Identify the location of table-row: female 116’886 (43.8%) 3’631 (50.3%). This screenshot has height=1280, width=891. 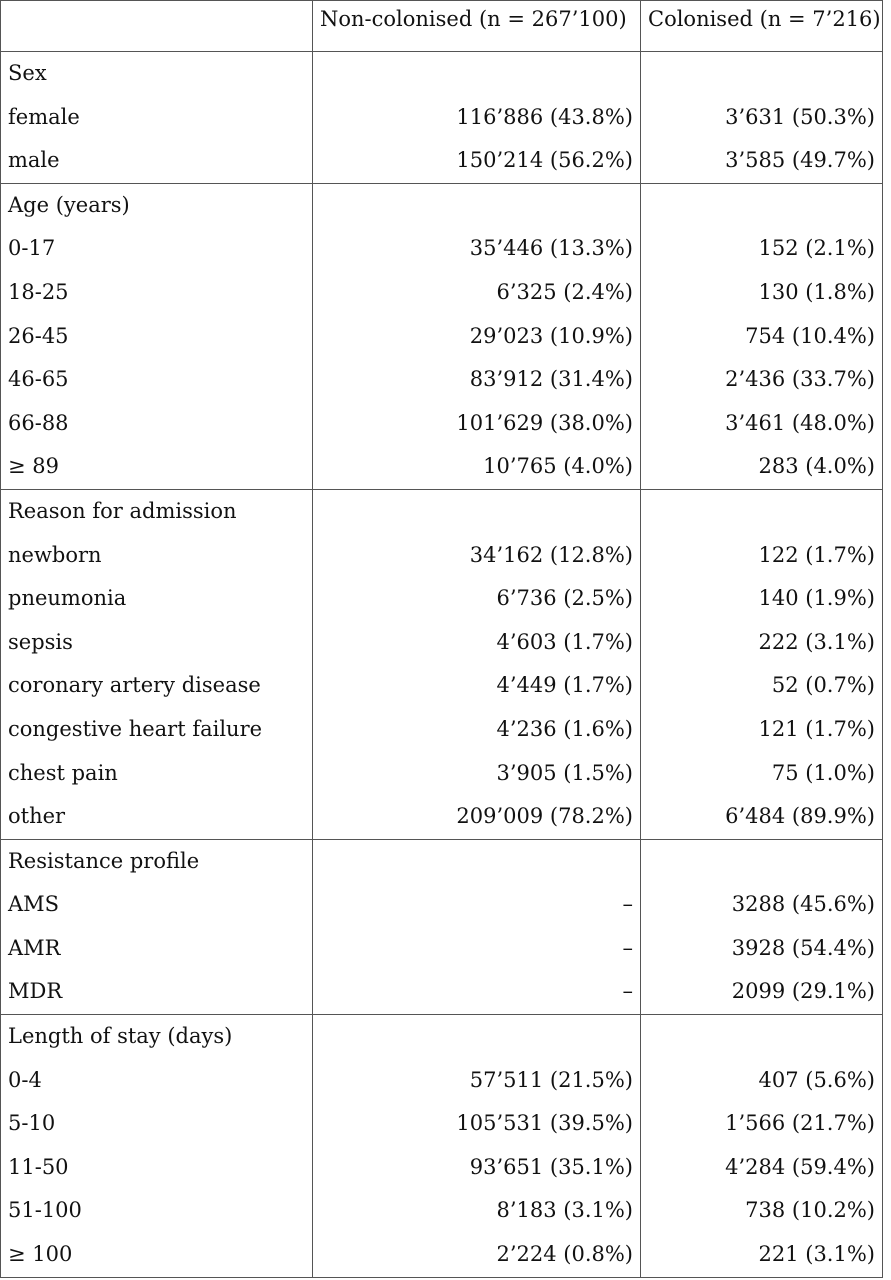
(441, 117).